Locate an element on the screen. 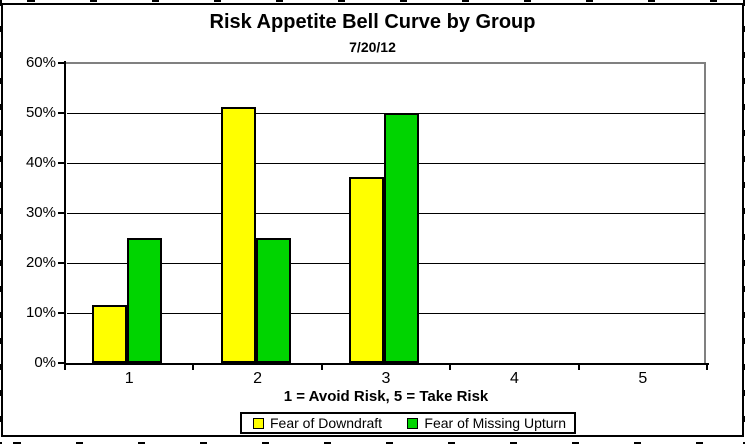 The width and height of the screenshot is (745, 444). legend-label: Fear of Missing Upturn is located at coordinates (495, 423).